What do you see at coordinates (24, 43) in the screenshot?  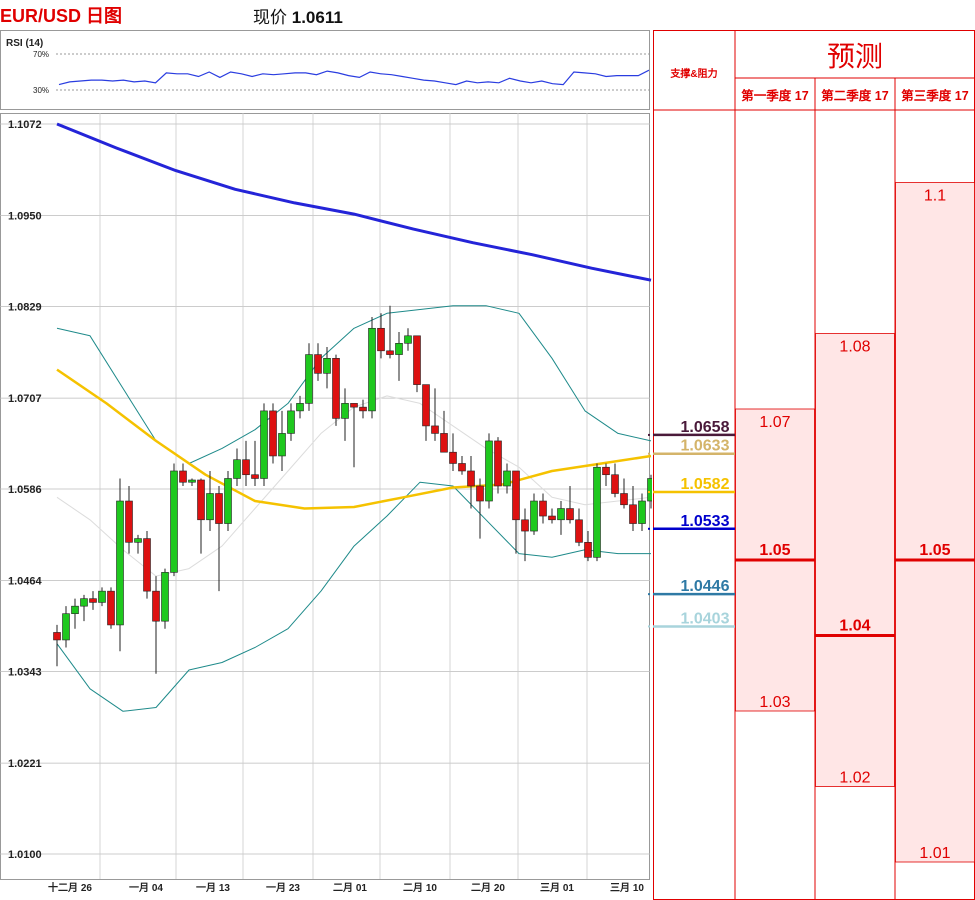 I see `rsi-label: RSI (14)` at bounding box center [24, 43].